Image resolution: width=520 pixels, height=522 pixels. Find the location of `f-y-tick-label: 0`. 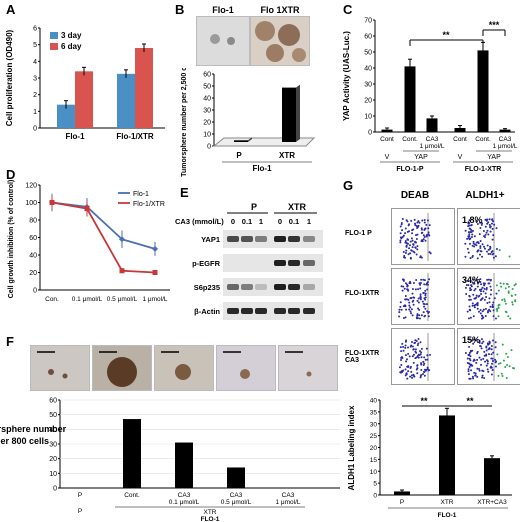

f-y-tick-label: 0 is located at coordinates (55, 489).